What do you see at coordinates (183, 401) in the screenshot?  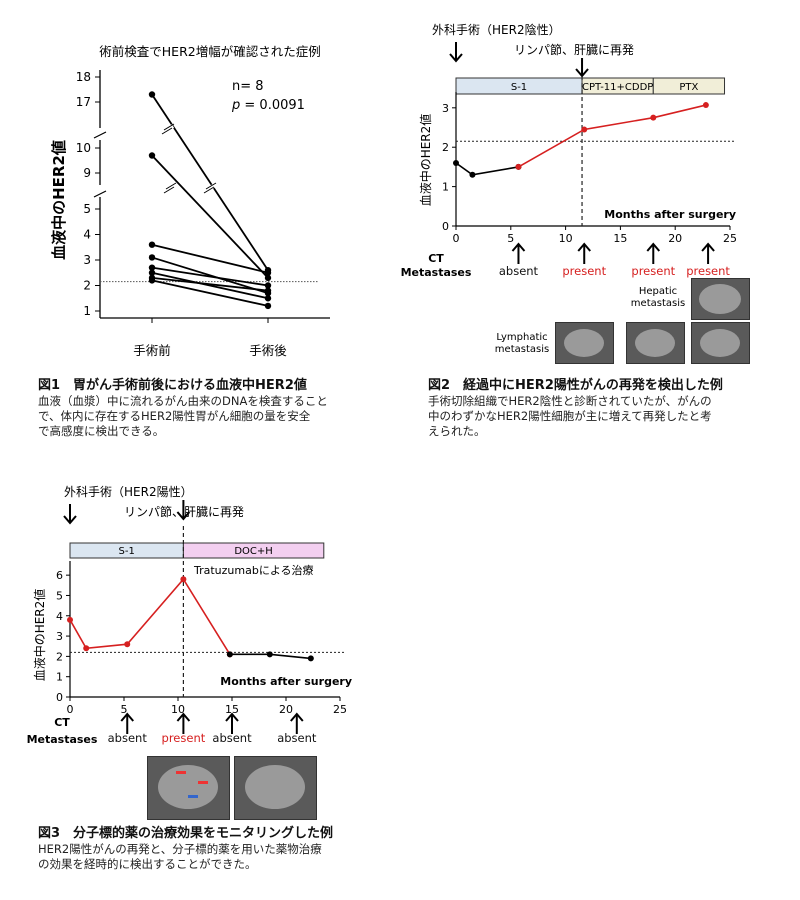 I see `fig1-caption-line: 血液（血漿）中に流れるがん由来のDNAを検査すること` at bounding box center [183, 401].